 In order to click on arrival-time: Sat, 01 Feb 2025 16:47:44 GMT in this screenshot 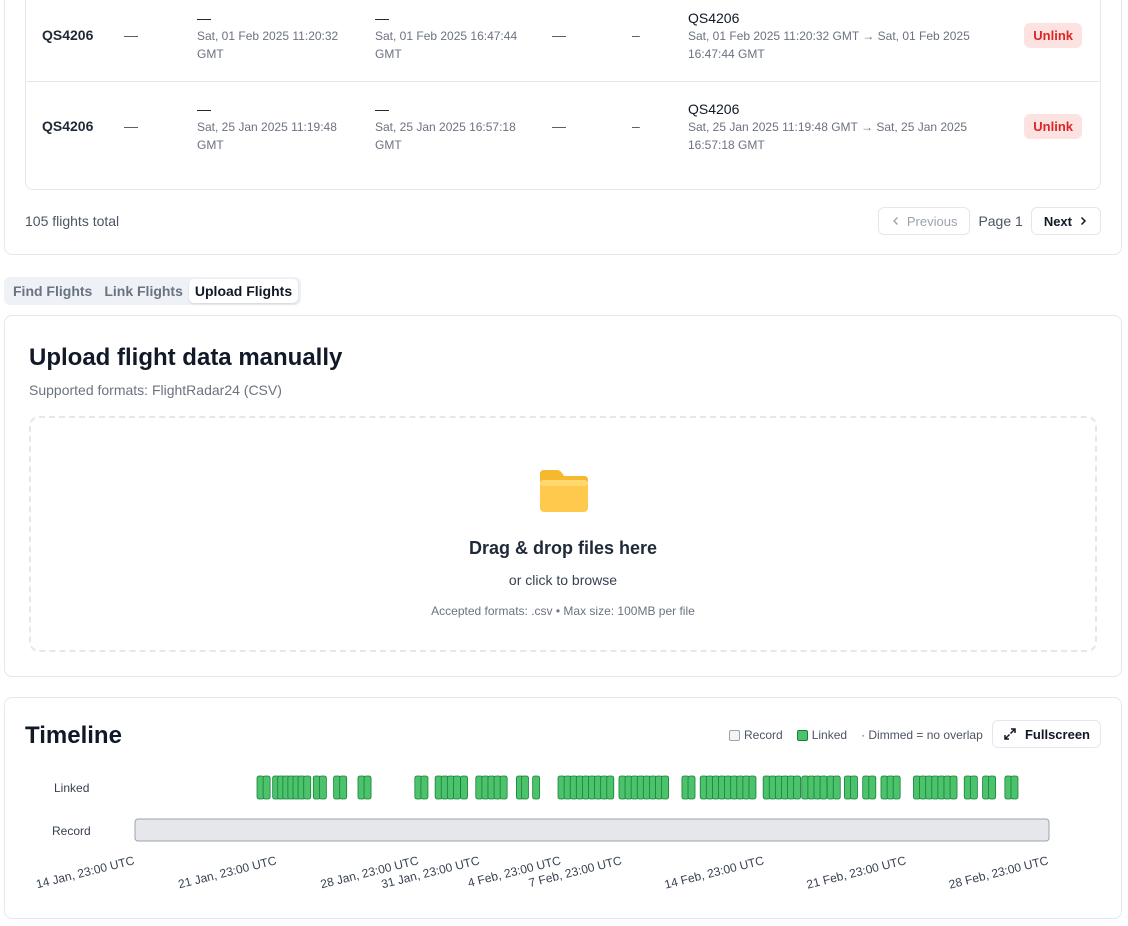, I will do `click(446, 45)`.